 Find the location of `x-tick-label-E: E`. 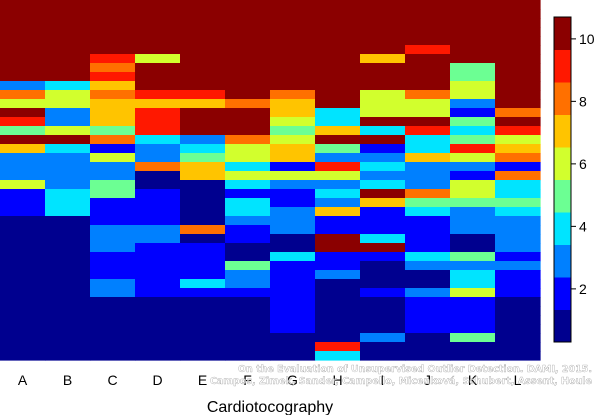

x-tick-label-E: E is located at coordinates (202, 380).